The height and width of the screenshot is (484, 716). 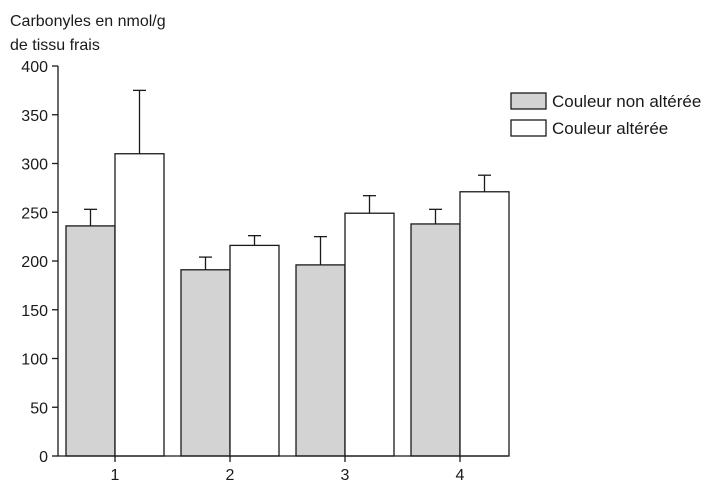 What do you see at coordinates (88, 21) in the screenshot?
I see `y-axis-label-line-1: Carbonyles en nmol/g` at bounding box center [88, 21].